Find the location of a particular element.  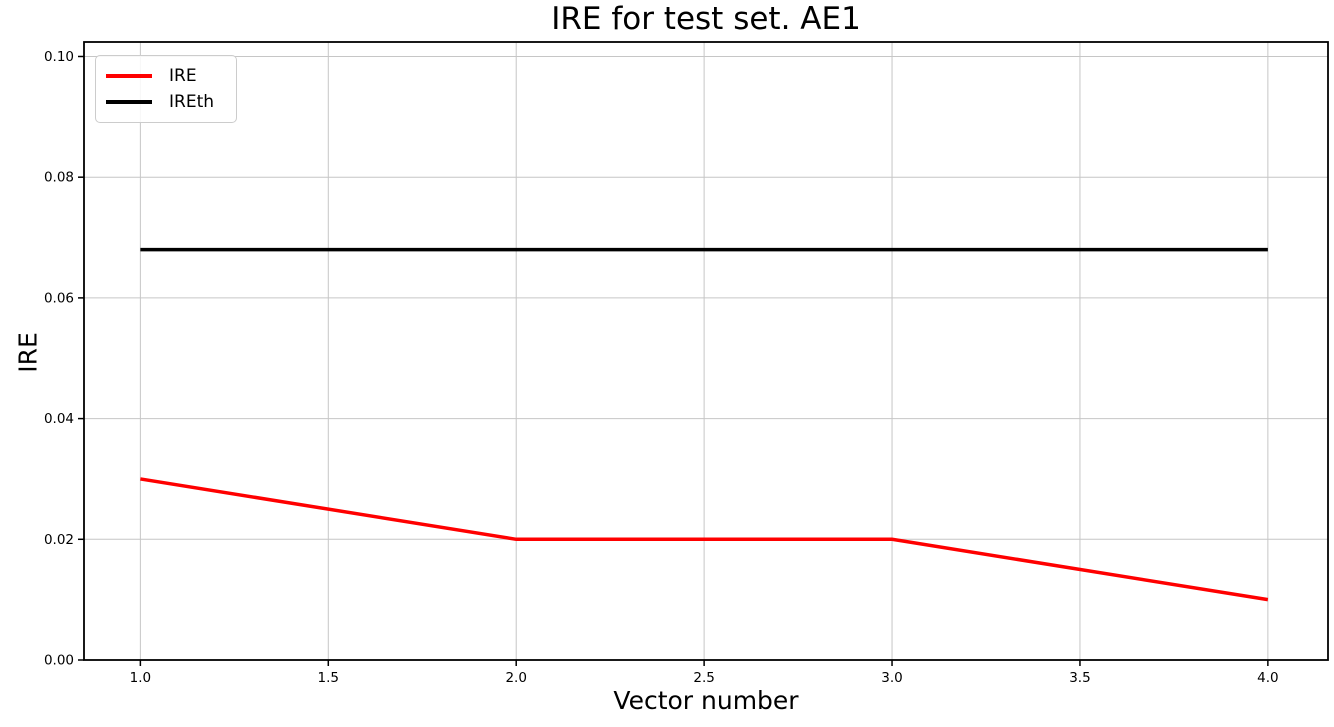

y-tick-label: 0.08 is located at coordinates (59, 178).